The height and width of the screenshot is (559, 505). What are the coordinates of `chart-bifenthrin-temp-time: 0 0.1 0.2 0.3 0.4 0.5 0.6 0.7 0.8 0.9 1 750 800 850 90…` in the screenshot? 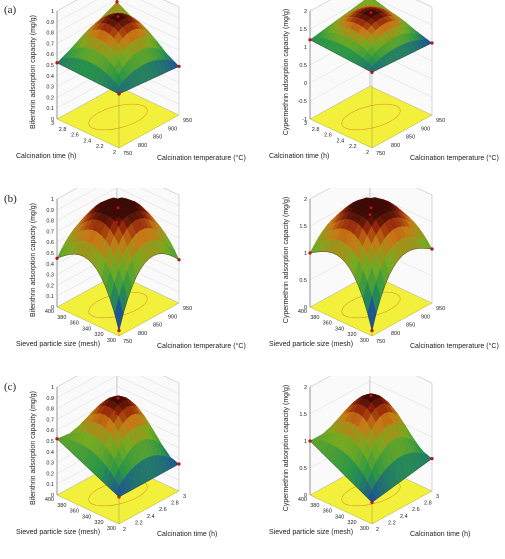 It's located at (131, 81).